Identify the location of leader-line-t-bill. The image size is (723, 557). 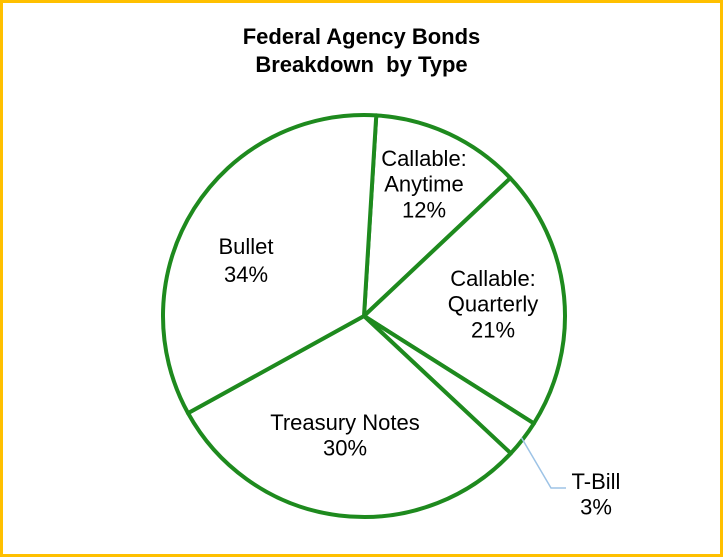
(543, 463).